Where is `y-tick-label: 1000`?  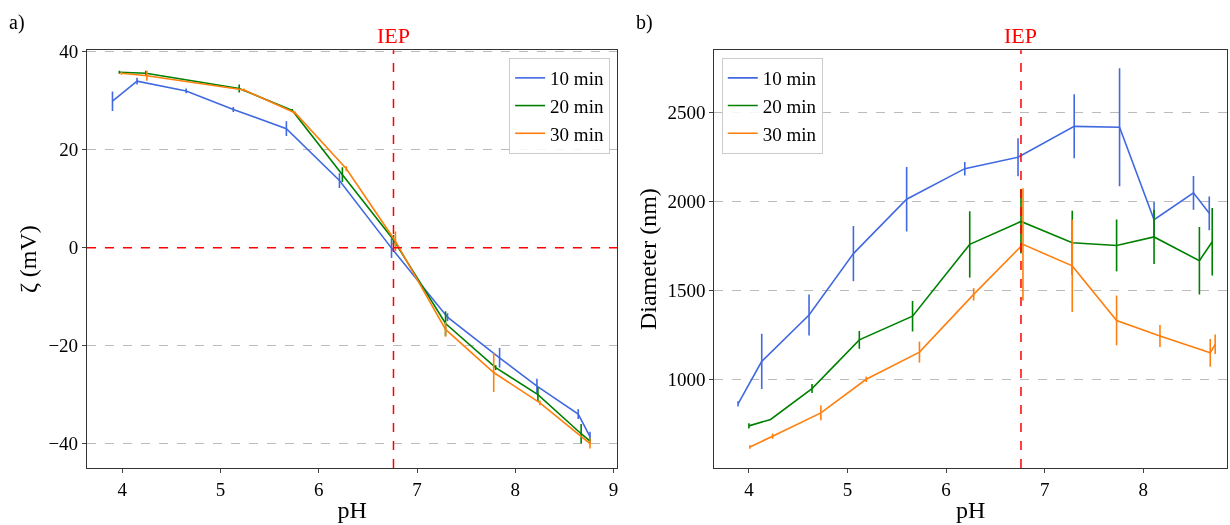
y-tick-label: 1000 is located at coordinates (686, 379).